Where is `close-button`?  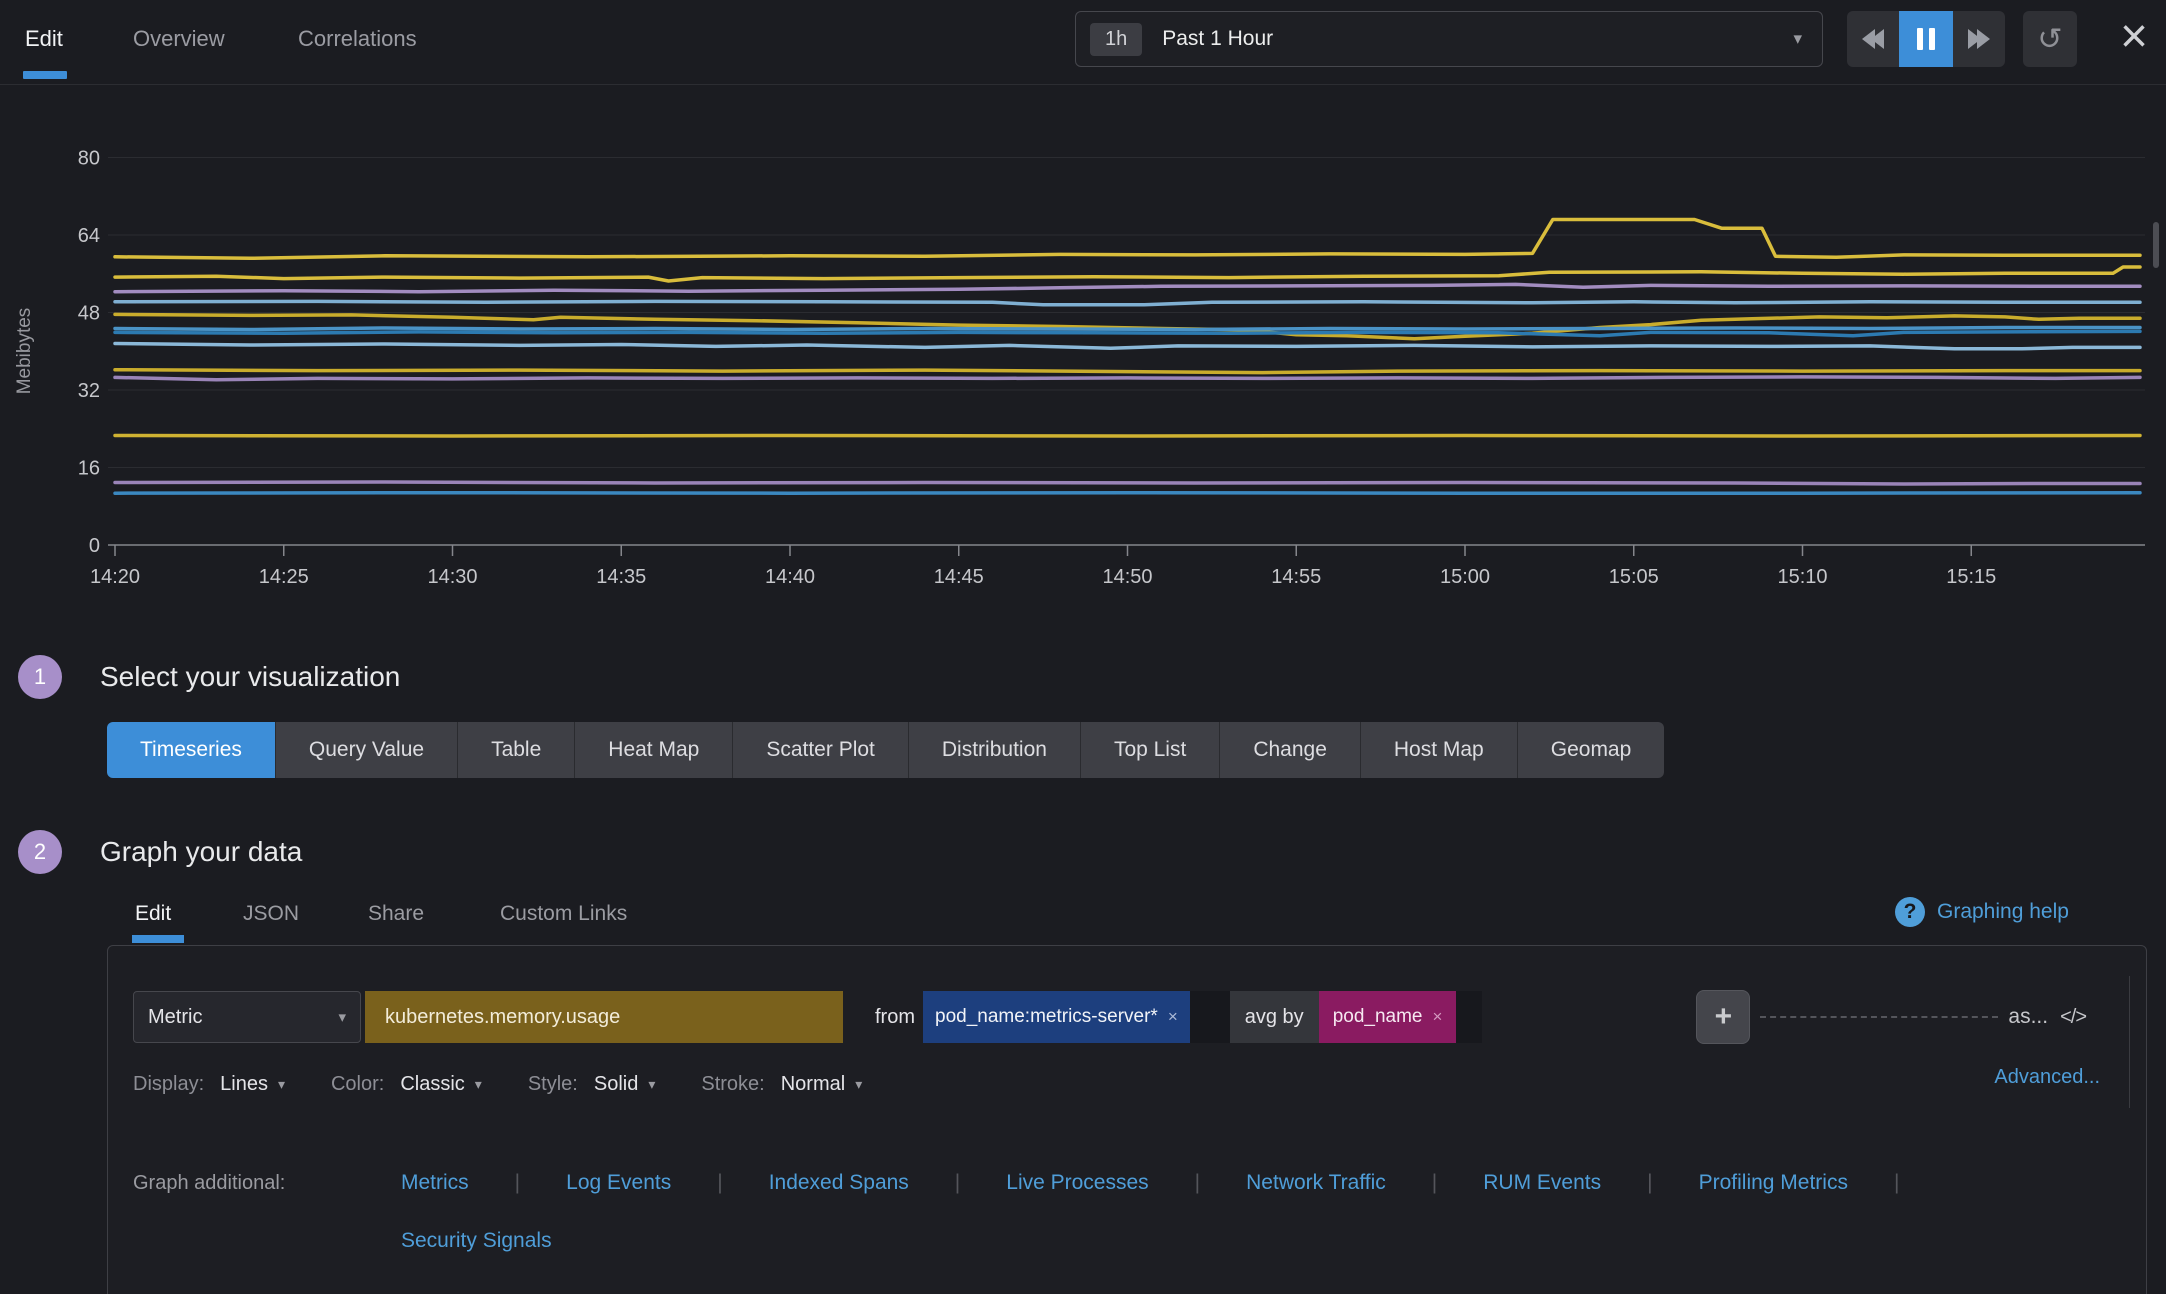
close-button is located at coordinates (2134, 38).